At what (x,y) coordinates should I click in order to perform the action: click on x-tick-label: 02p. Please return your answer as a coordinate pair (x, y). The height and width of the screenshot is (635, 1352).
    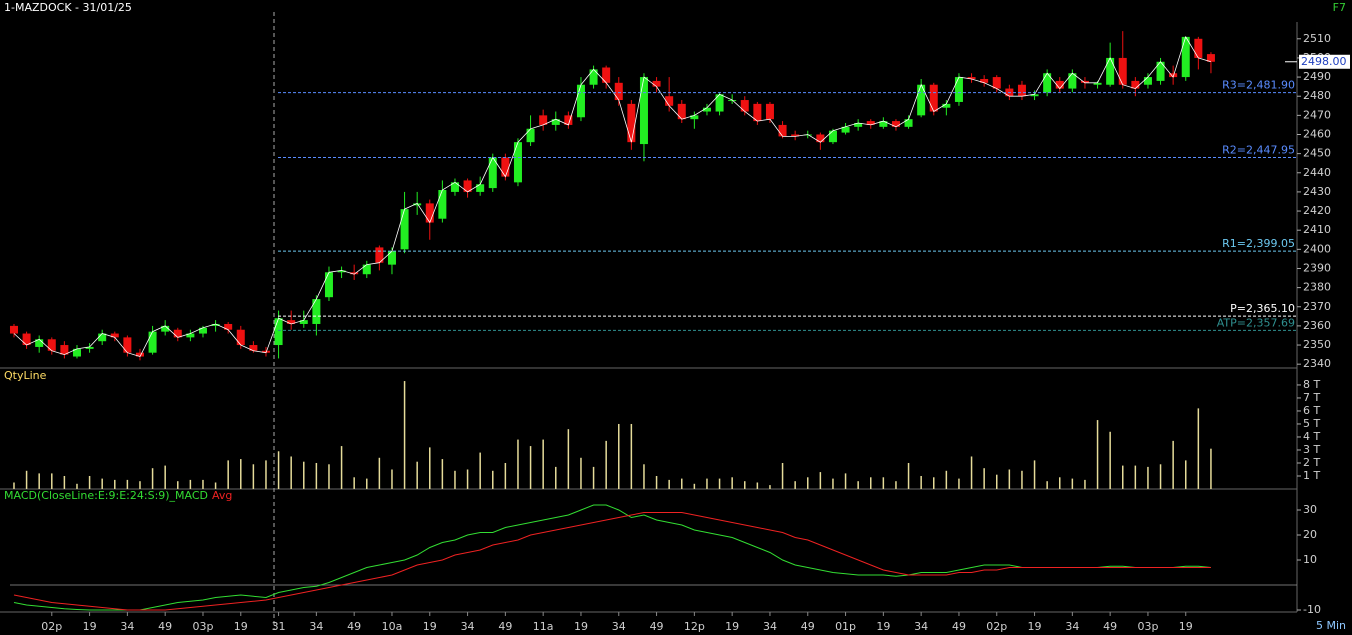
    Looking at the image, I should click on (51, 626).